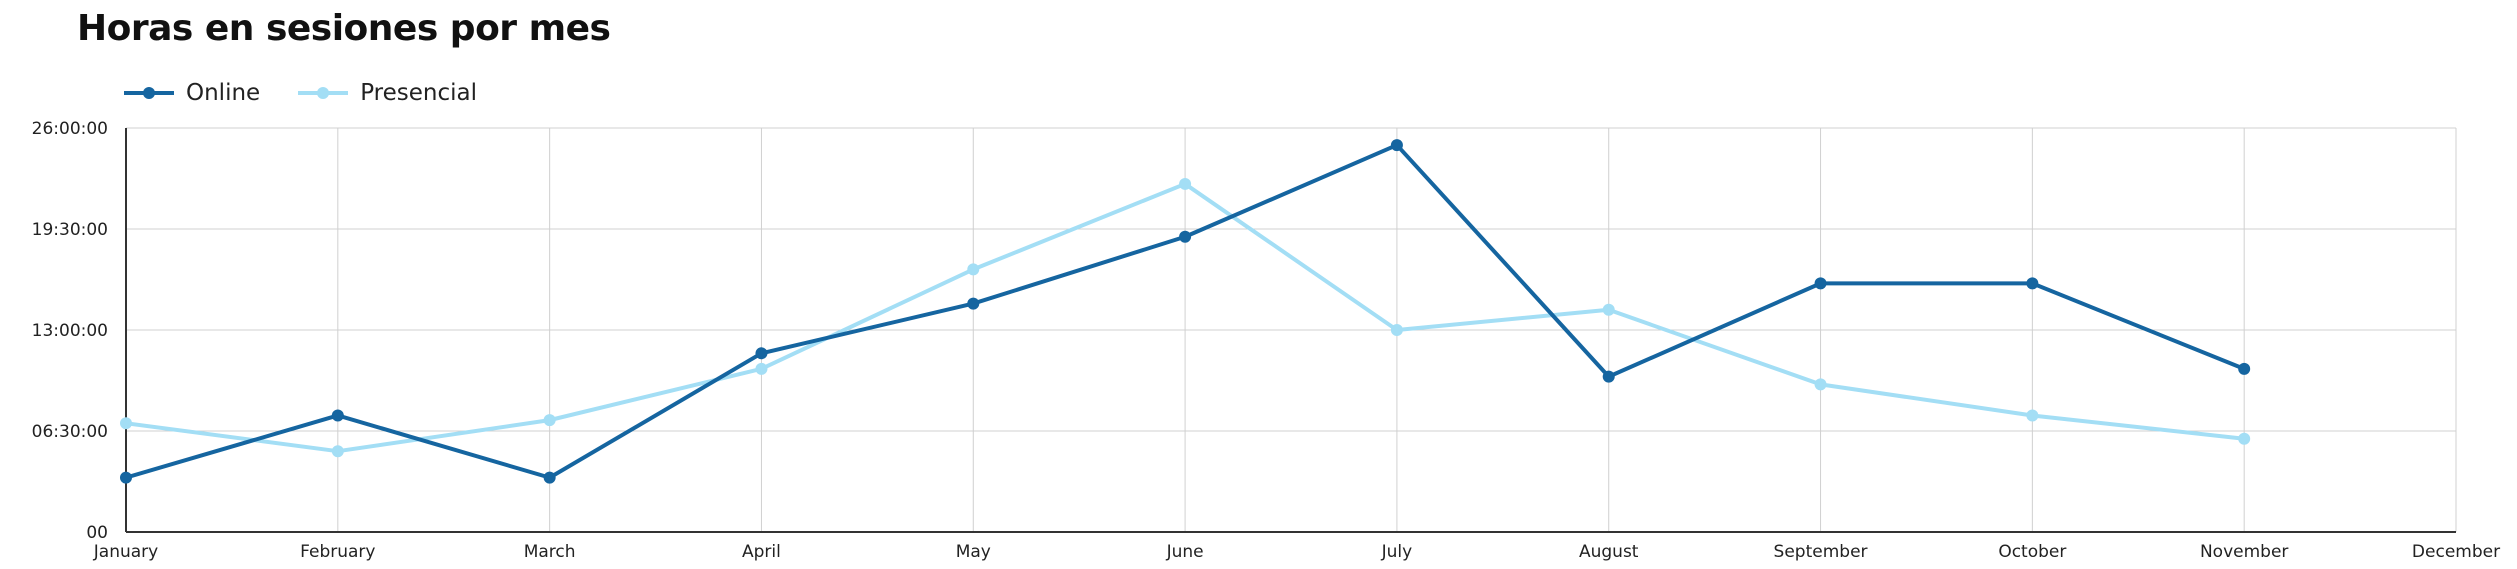 This screenshot has height=569, width=2517. What do you see at coordinates (323, 93) in the screenshot?
I see `legend-swatch-presencial` at bounding box center [323, 93].